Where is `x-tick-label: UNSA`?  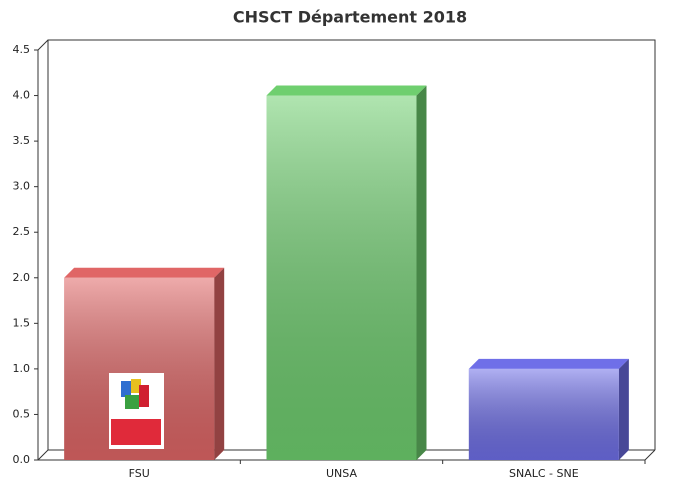
x-tick-label: UNSA is located at coordinates (341, 473).